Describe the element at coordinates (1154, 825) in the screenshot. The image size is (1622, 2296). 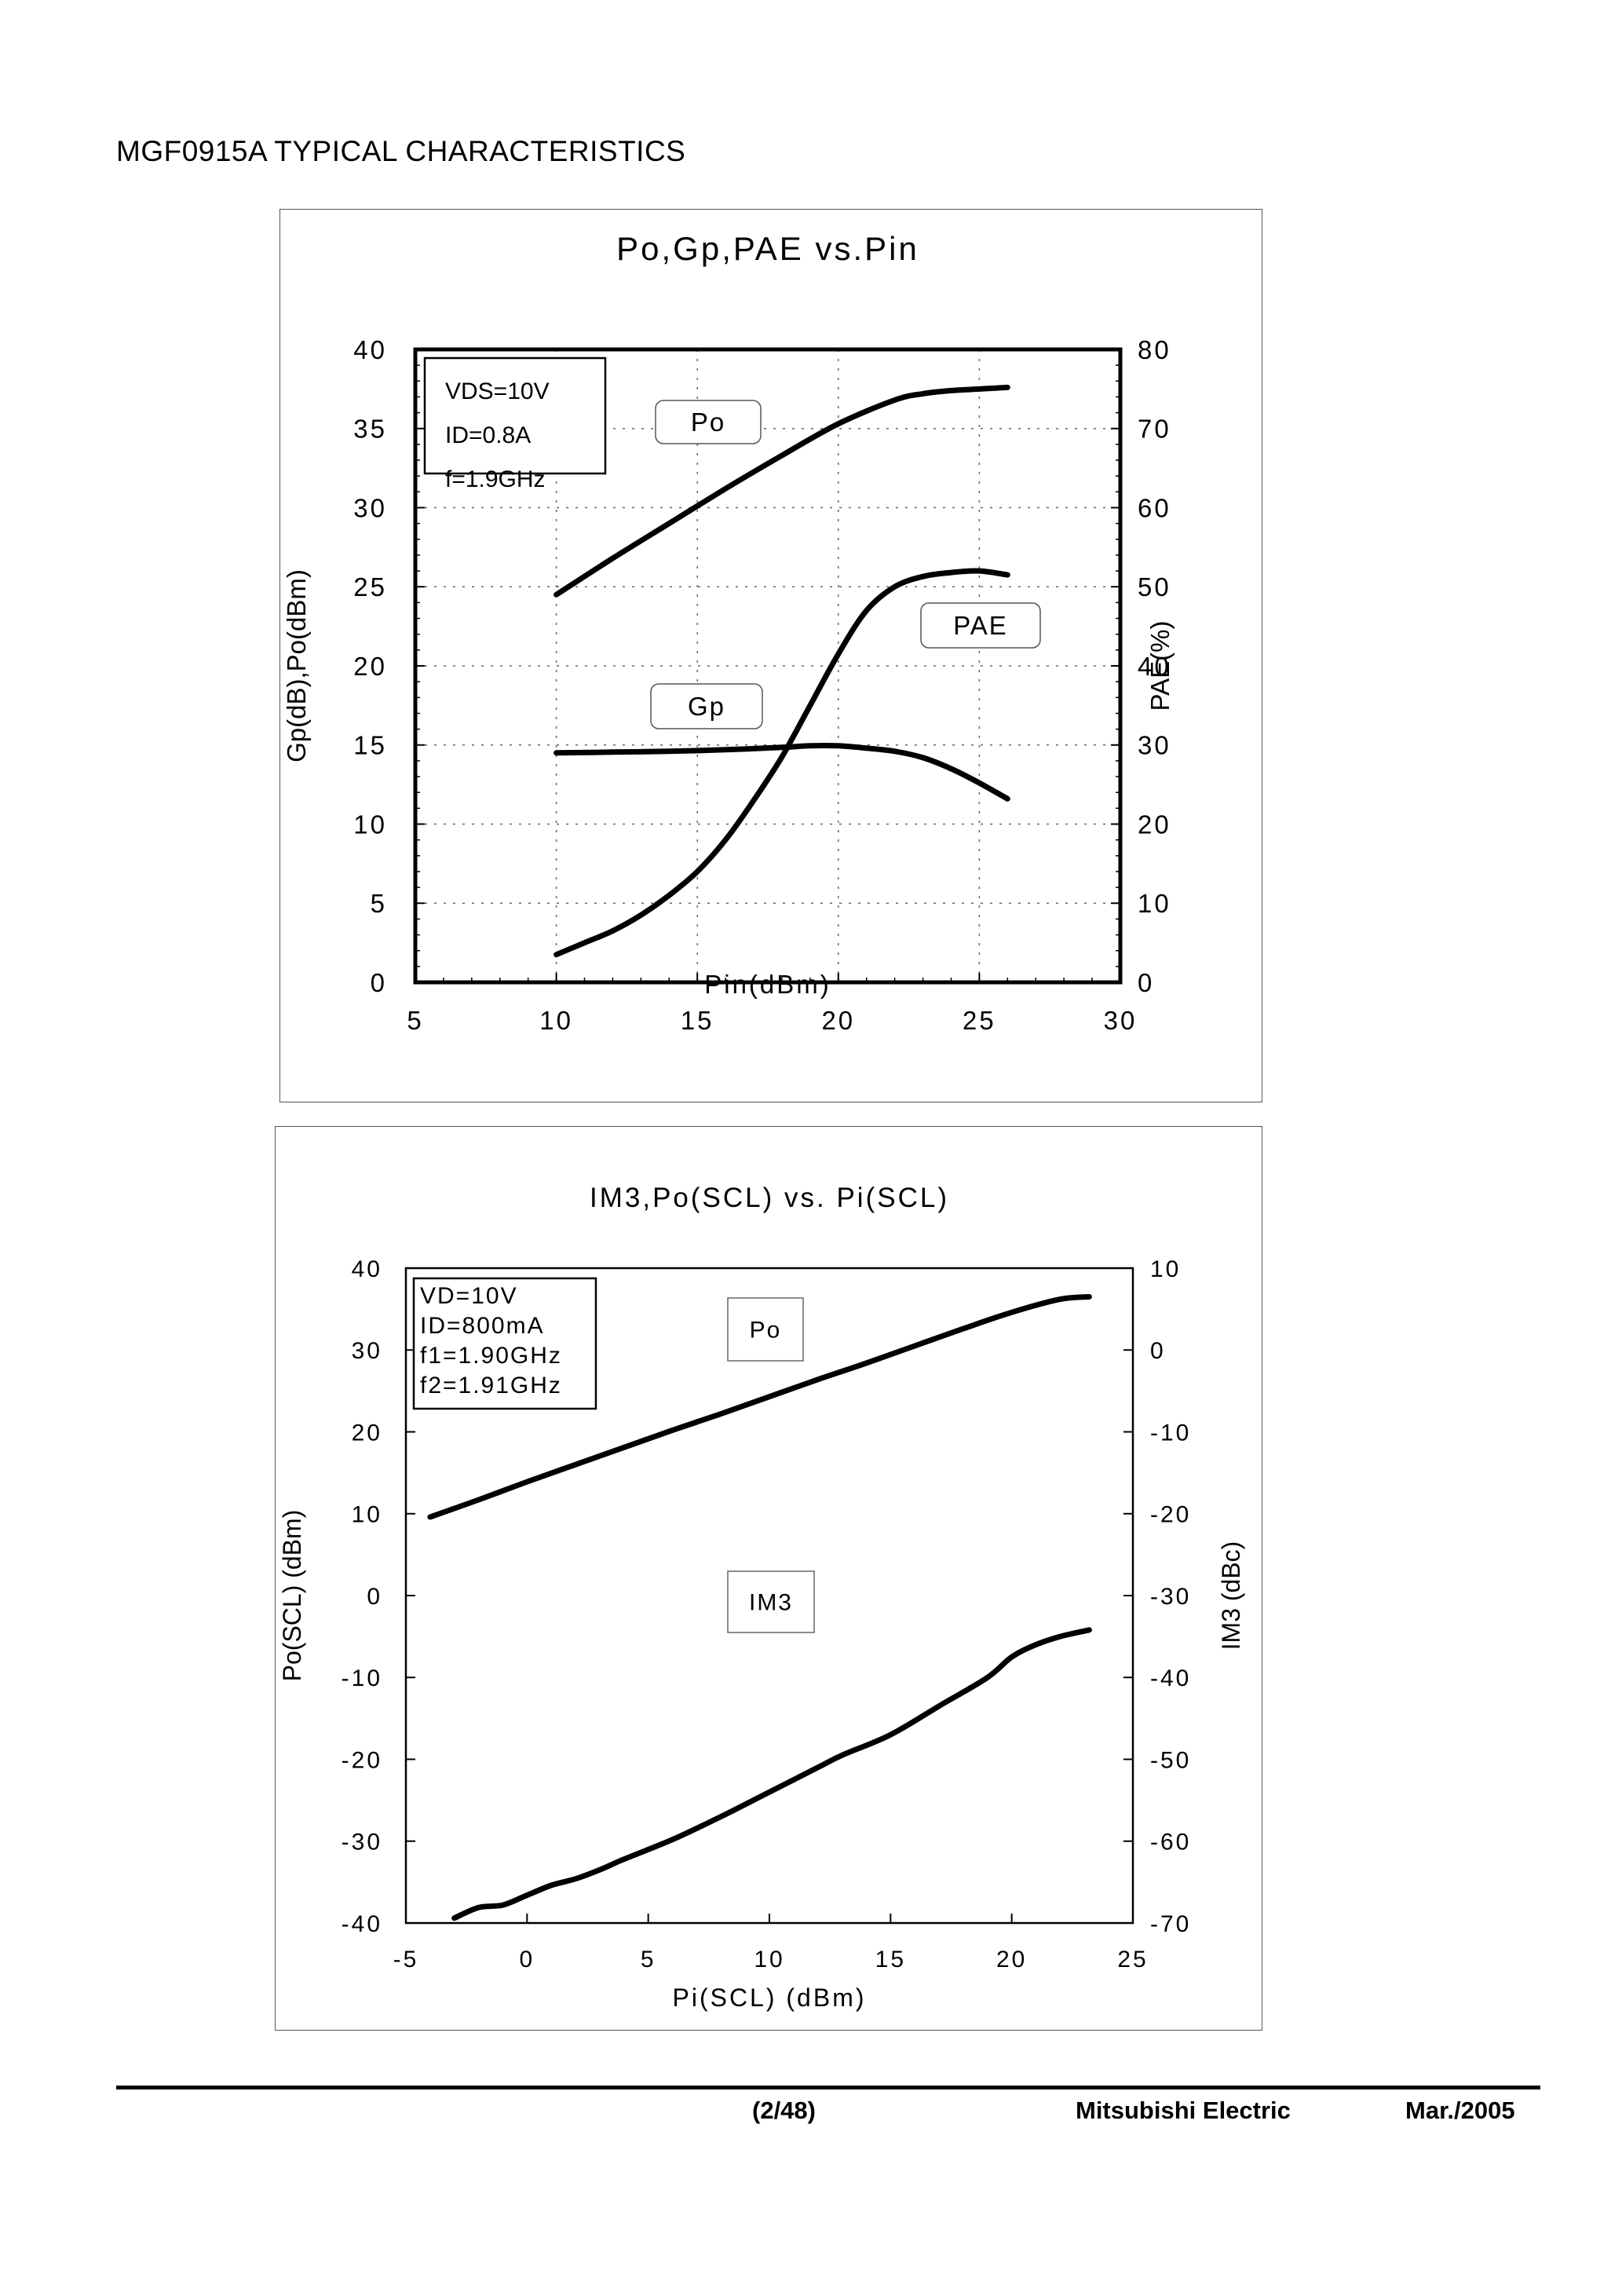
I see `y2-tick-label: 20` at that location.